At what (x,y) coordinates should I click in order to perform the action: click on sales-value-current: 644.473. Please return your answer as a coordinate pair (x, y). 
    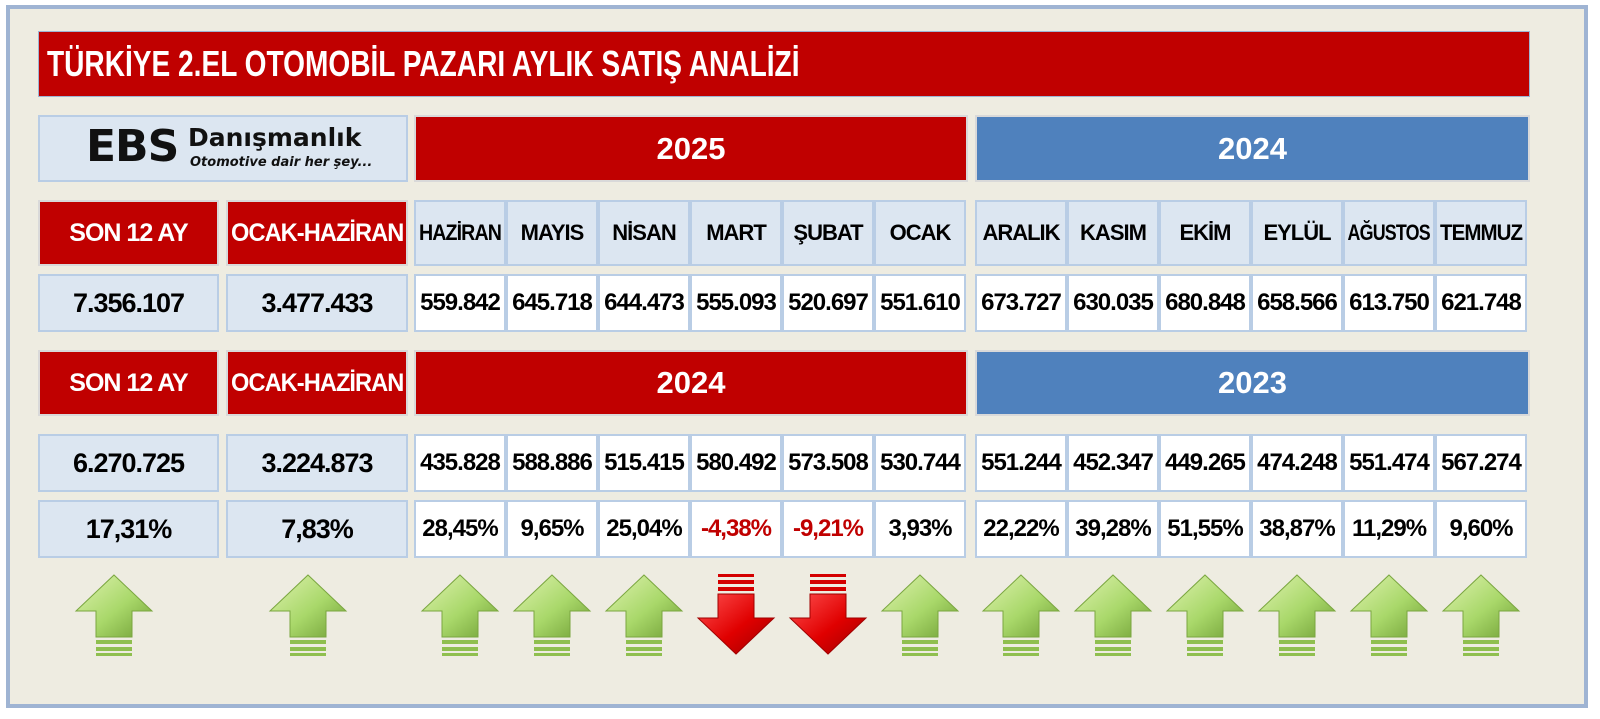
    Looking at the image, I should click on (644, 303).